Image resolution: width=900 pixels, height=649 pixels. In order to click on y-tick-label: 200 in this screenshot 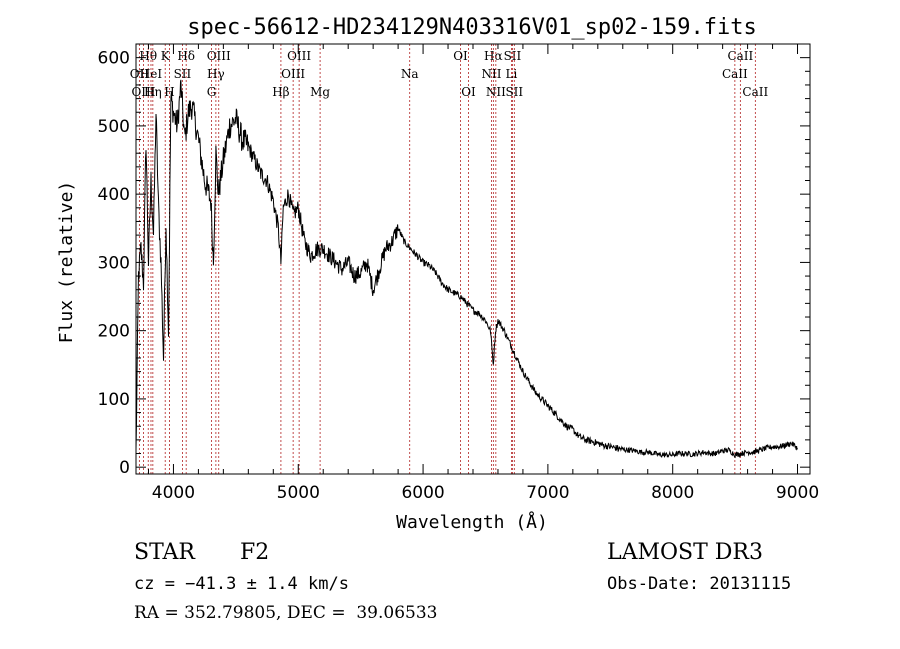, I will do `click(114, 332)`.